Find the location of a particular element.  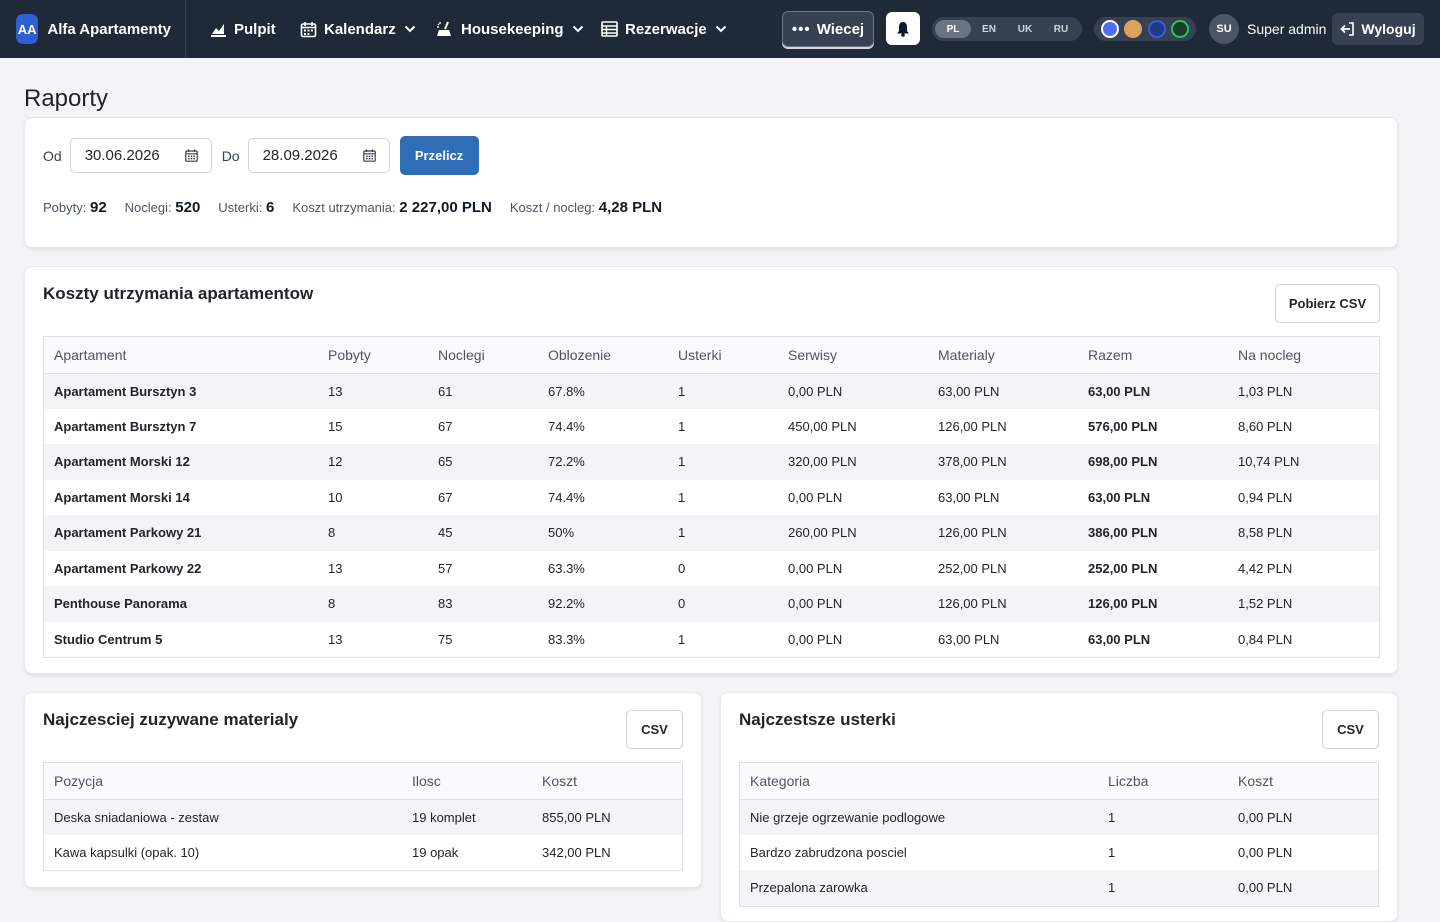

from-label: Od is located at coordinates (52, 155).